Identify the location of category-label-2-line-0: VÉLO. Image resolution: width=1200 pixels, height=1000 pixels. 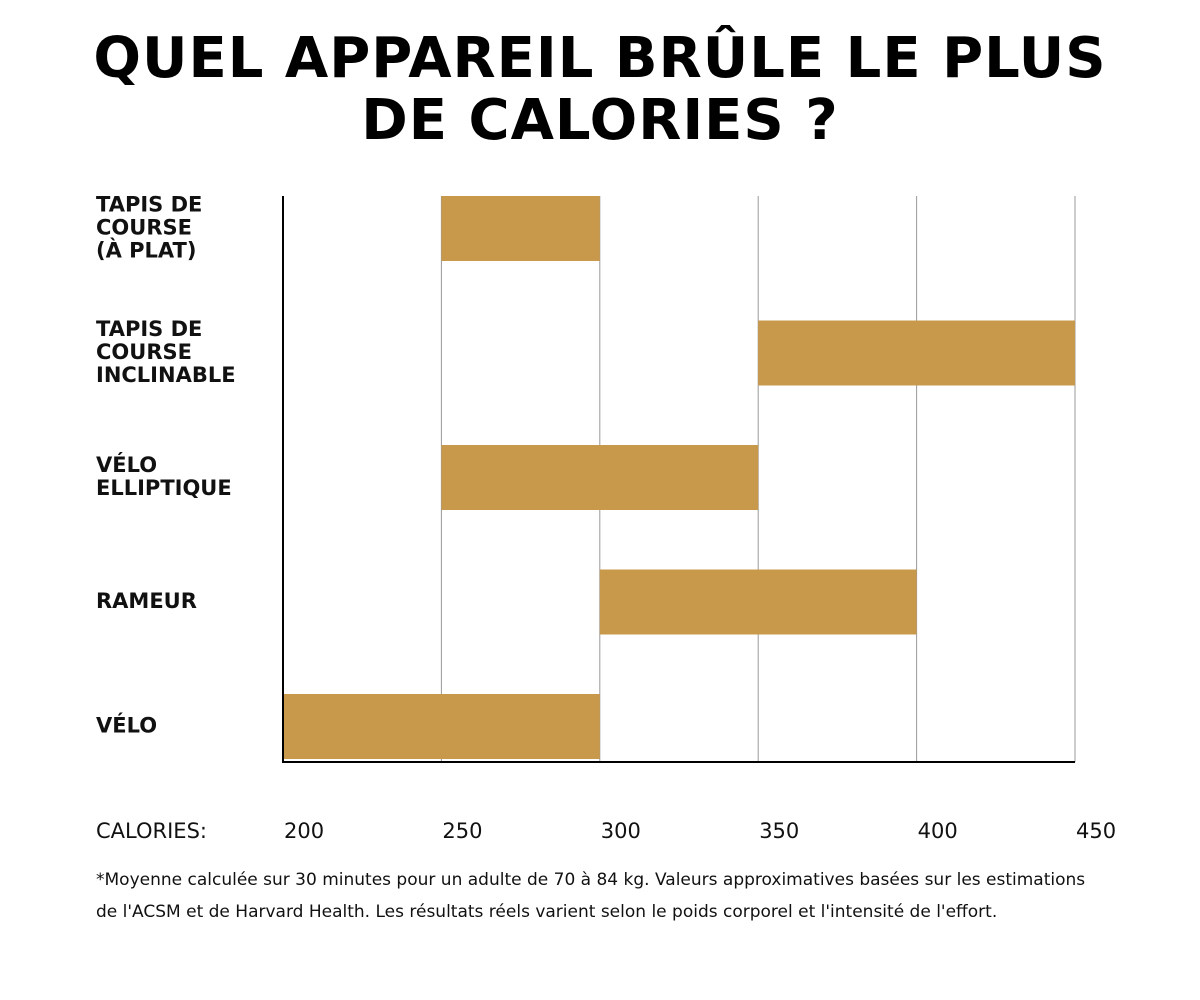
(126, 464).